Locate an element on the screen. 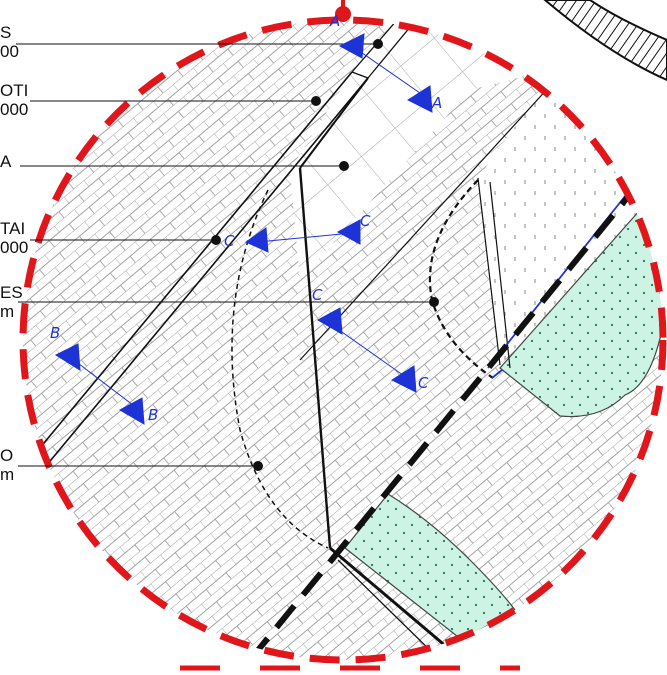 This screenshot has height=675, width=667. label-4: TAI 000 is located at coordinates (14, 238).